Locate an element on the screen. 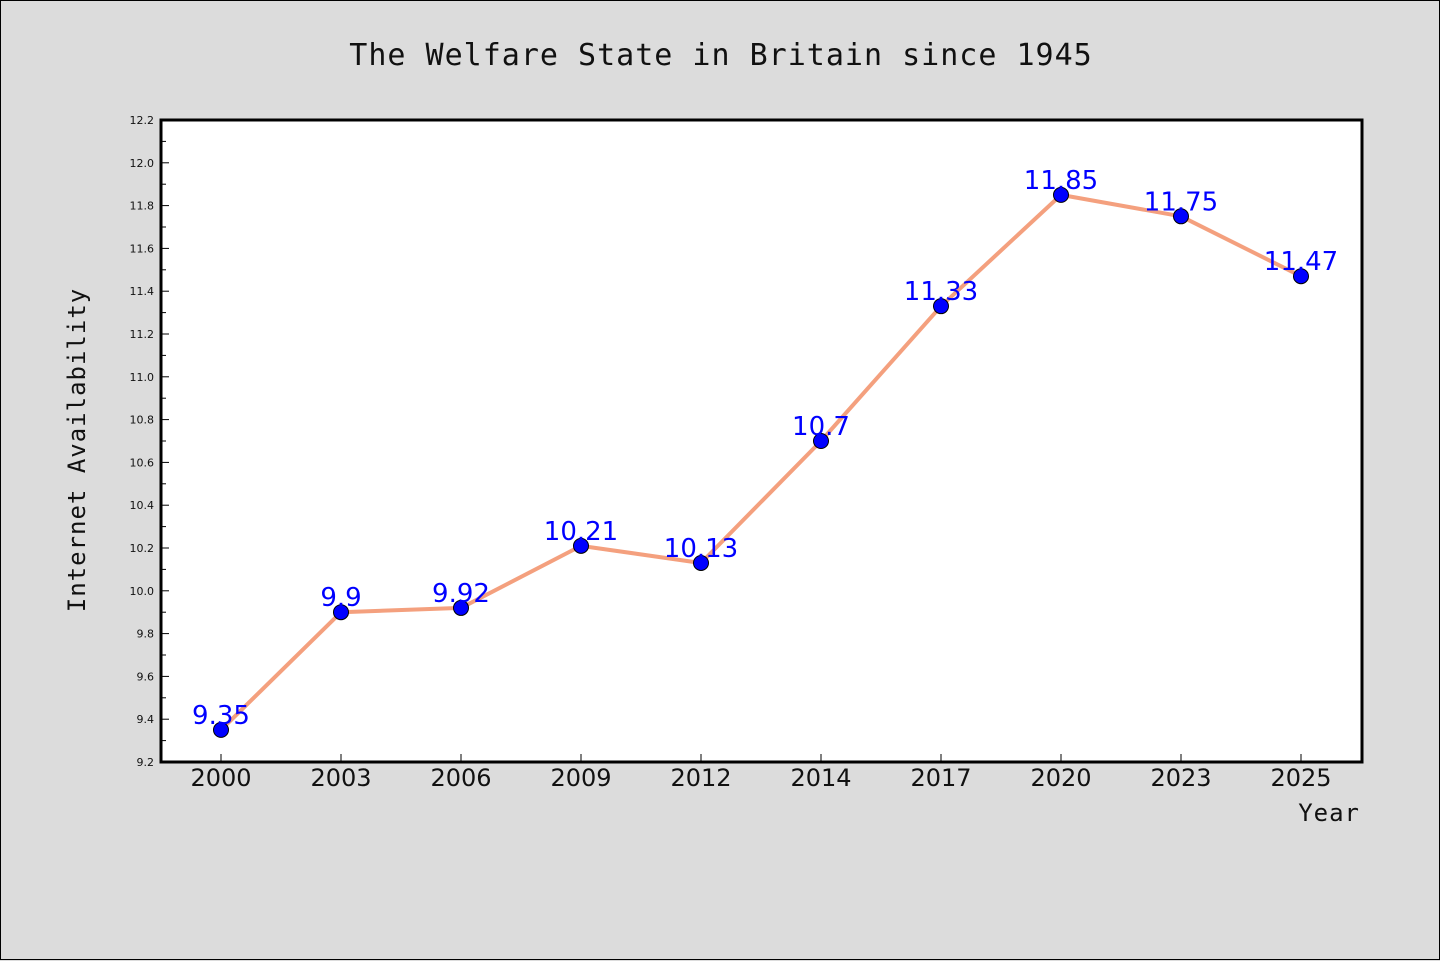  y-tick-label: 11.2 is located at coordinates (142, 334).